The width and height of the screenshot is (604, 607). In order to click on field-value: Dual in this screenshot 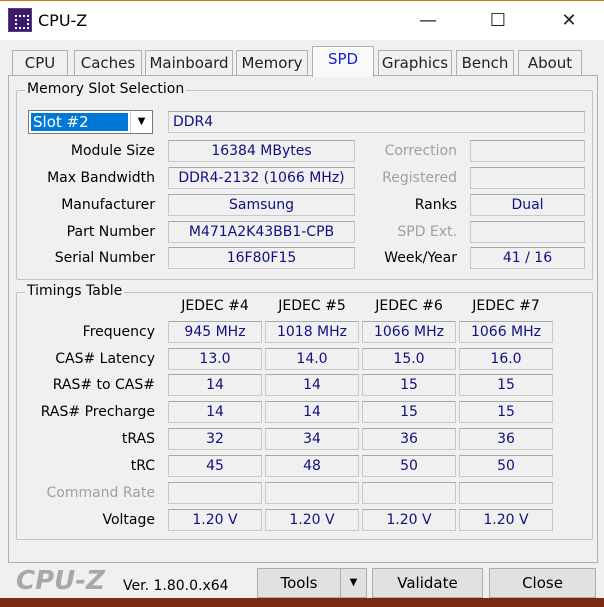, I will do `click(527, 205)`.